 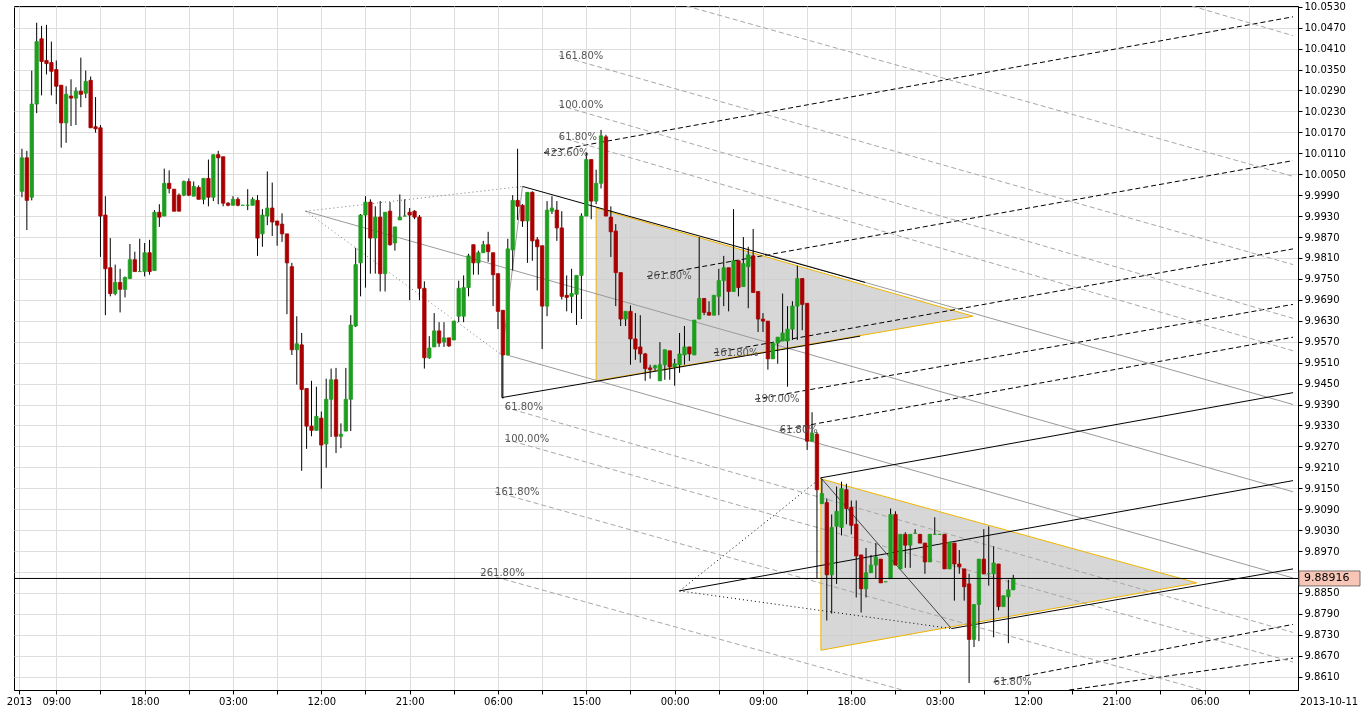 I want to click on y-tick-label: 9.9750, so click(x=1322, y=279).